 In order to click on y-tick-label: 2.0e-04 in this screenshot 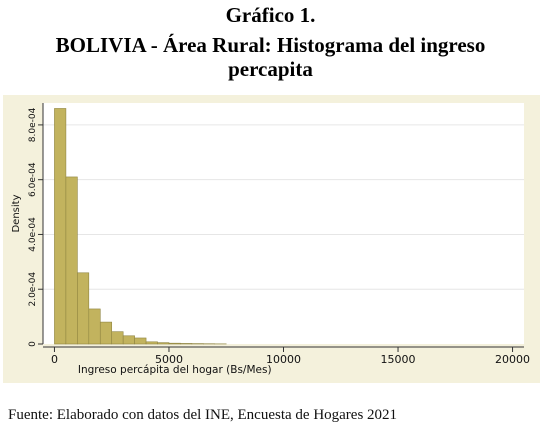, I will do `click(33, 289)`.